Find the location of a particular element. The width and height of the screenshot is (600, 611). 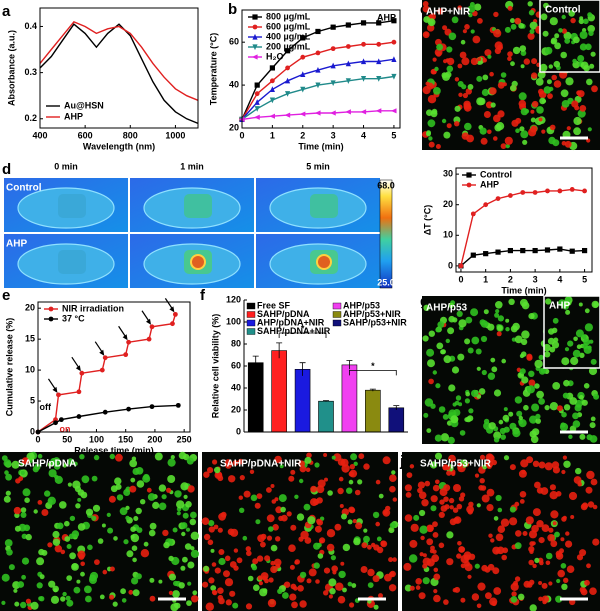

x-tick-label: 1 is located at coordinates (272, 135).